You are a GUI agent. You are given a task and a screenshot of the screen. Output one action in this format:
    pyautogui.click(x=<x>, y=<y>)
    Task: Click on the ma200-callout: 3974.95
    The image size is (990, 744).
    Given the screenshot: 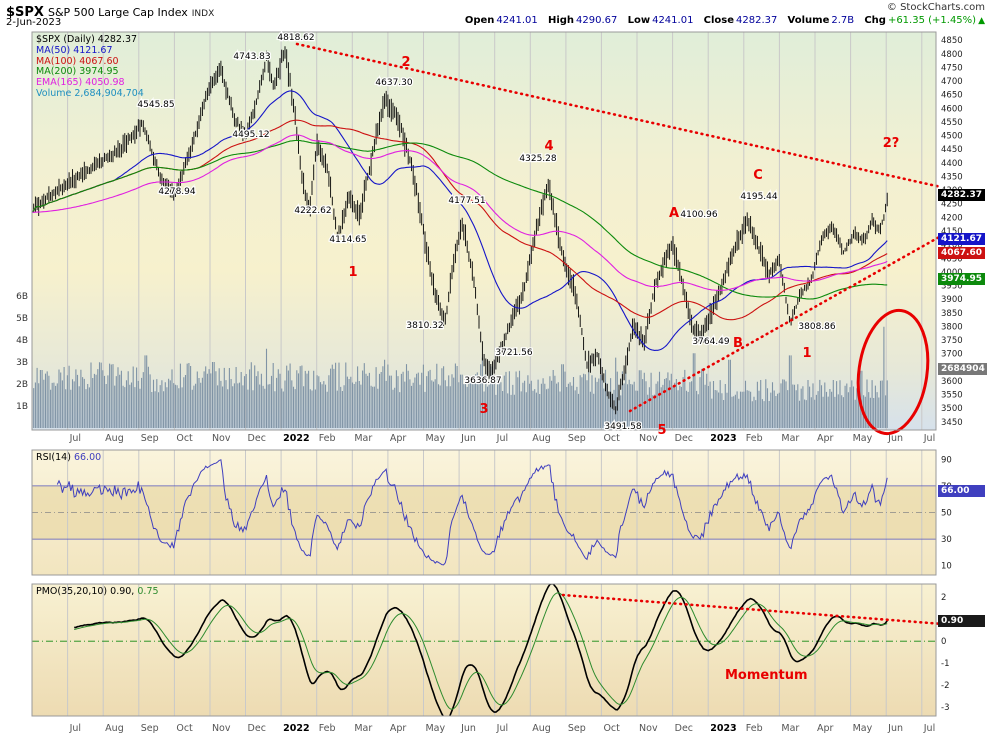 What is the action you would take?
    pyautogui.click(x=961, y=279)
    